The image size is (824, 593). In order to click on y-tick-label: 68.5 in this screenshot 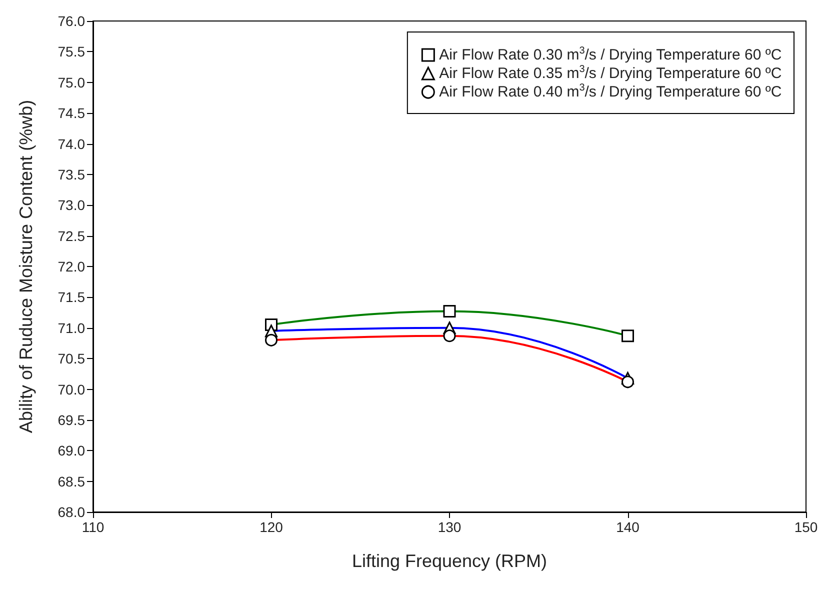, I will do `click(72, 481)`.